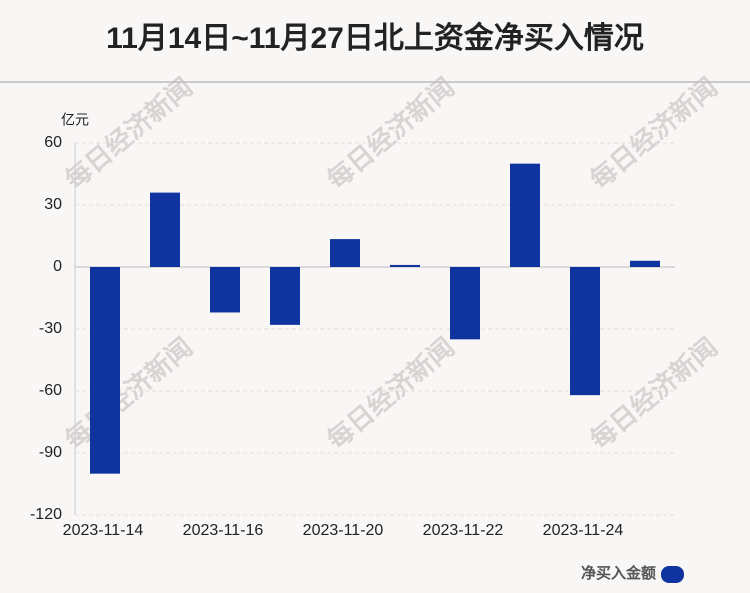  I want to click on x-tick-label: 2023-11-16, so click(223, 530).